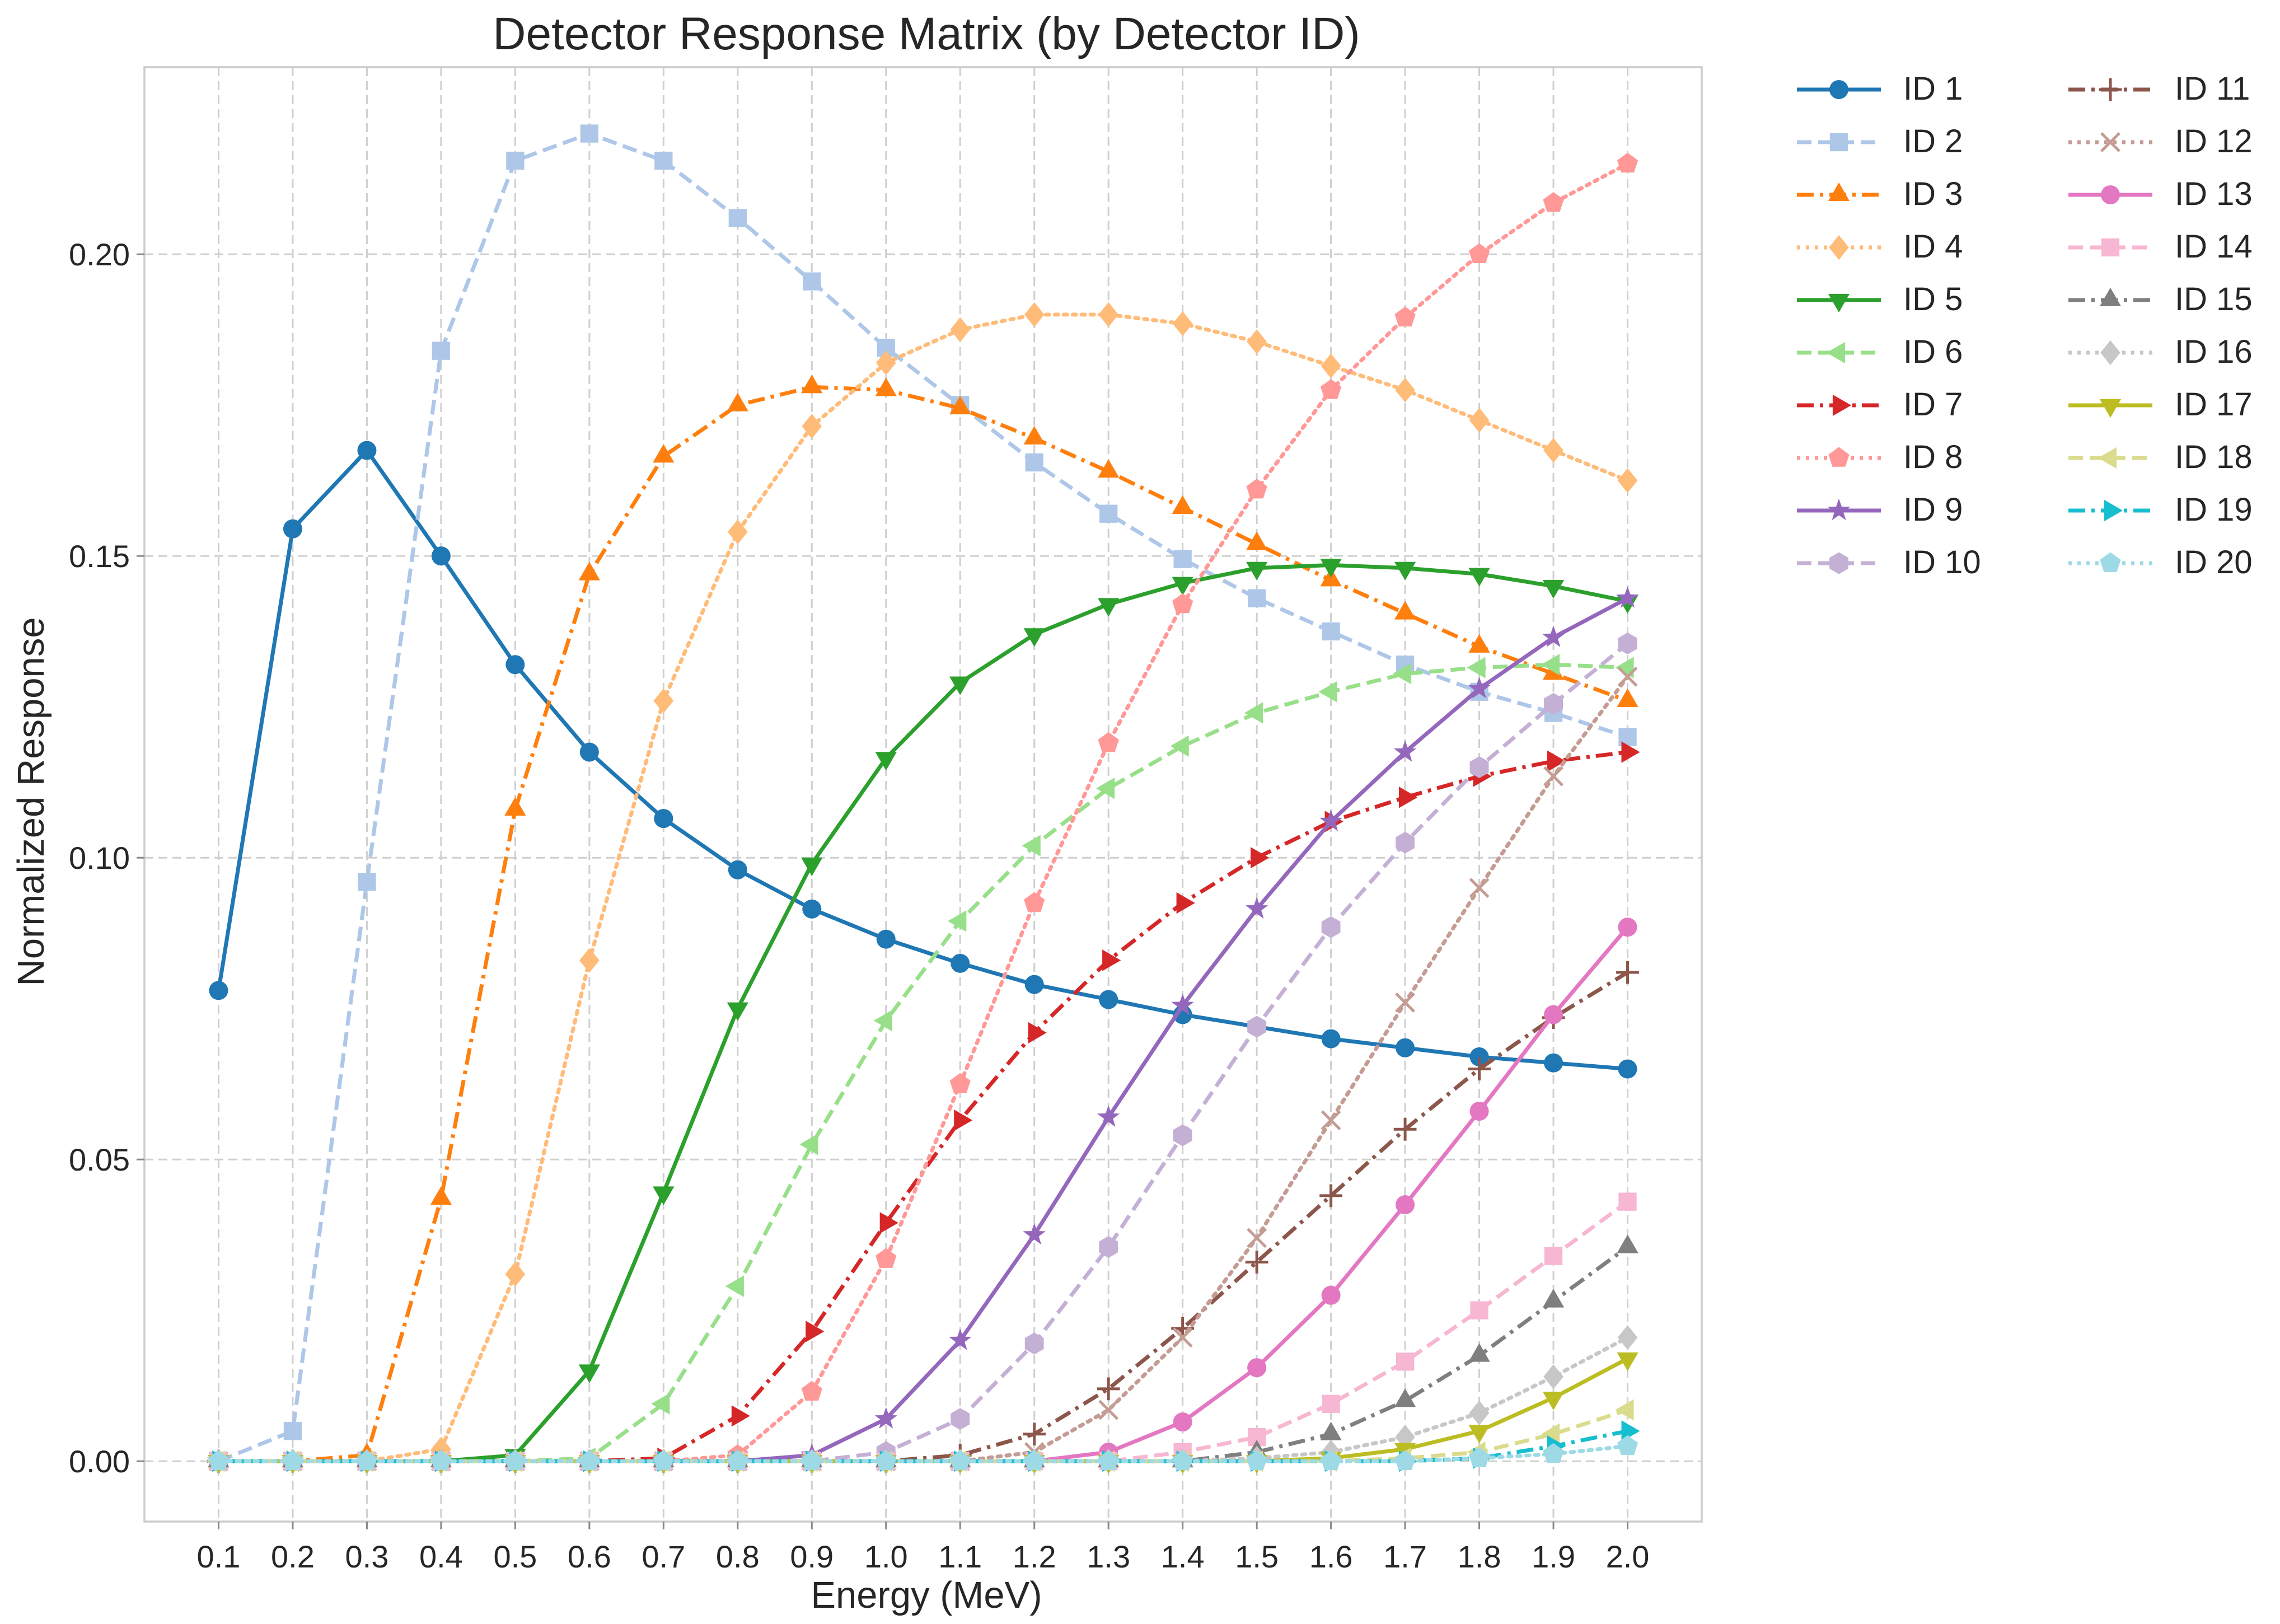 This screenshot has width=2280, height=1624. What do you see at coordinates (2214, 141) in the screenshot?
I see `legend-label: ID 12` at bounding box center [2214, 141].